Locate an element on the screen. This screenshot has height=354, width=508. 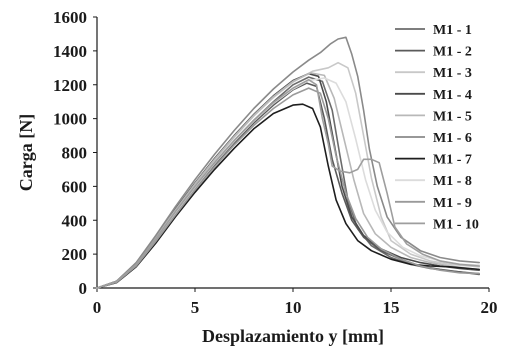
y-tick-label: 1200 is located at coordinates (70, 85).